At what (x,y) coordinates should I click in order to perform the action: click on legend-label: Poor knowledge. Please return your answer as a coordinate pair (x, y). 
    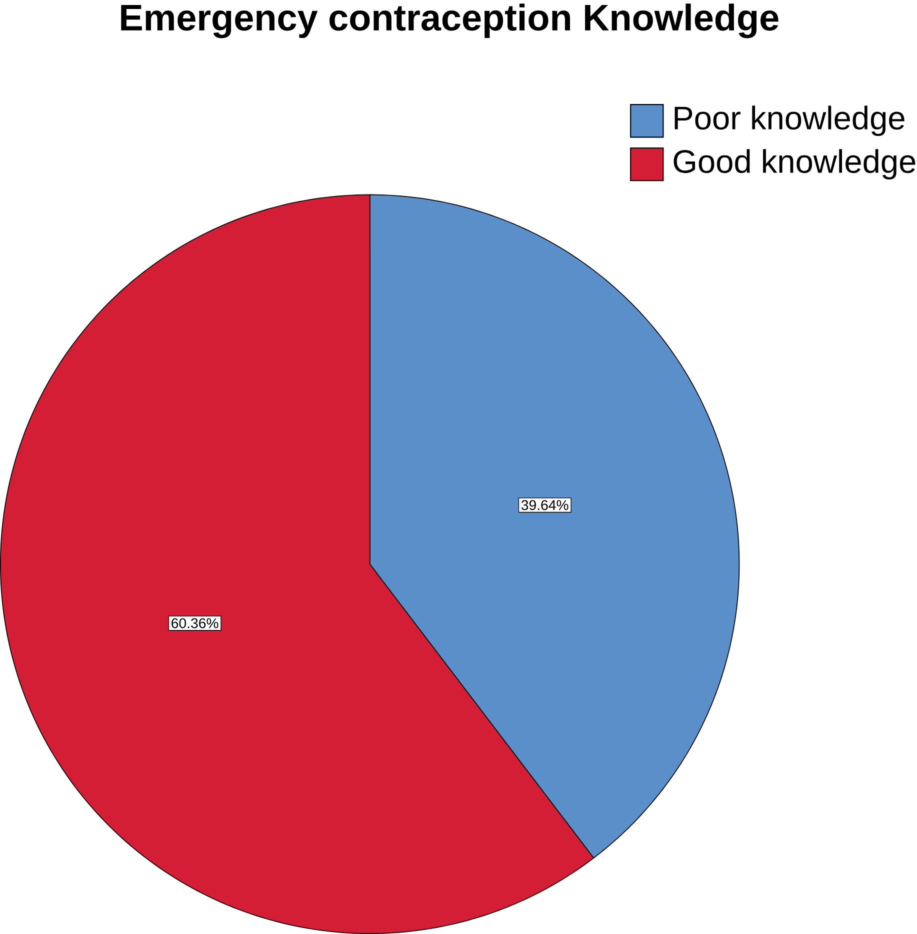
    Looking at the image, I should click on (789, 121).